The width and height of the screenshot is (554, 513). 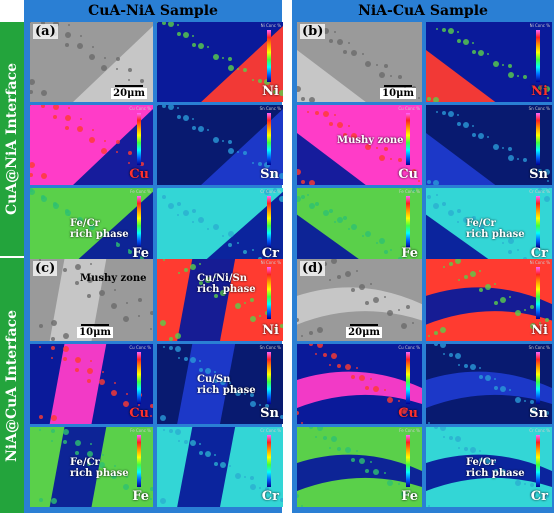 What do you see at coordinates (313, 268) in the screenshot?
I see `panel-tag: (d)` at bounding box center [313, 268].